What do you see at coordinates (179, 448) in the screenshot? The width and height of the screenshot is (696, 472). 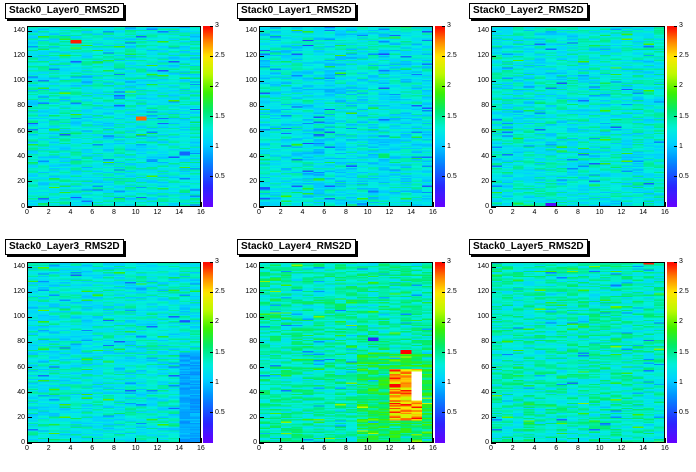 I see `x-tick-label: 14` at bounding box center [179, 448].